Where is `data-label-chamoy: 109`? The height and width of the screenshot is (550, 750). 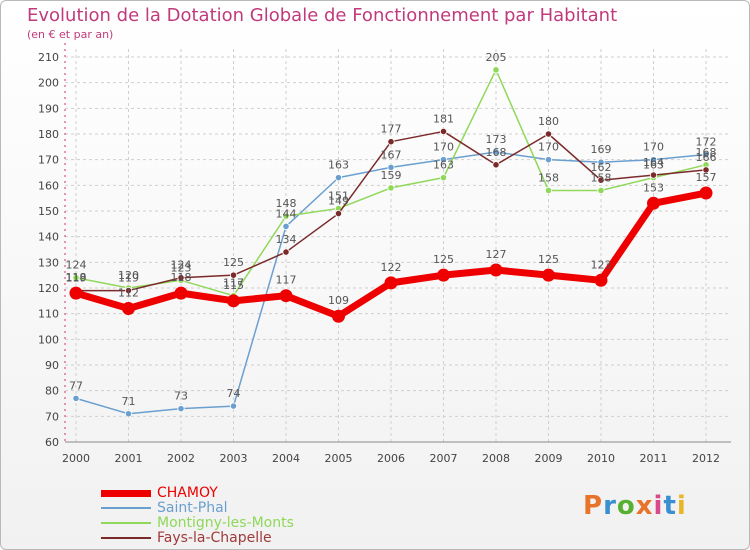
data-label-chamoy: 109 is located at coordinates (338, 300).